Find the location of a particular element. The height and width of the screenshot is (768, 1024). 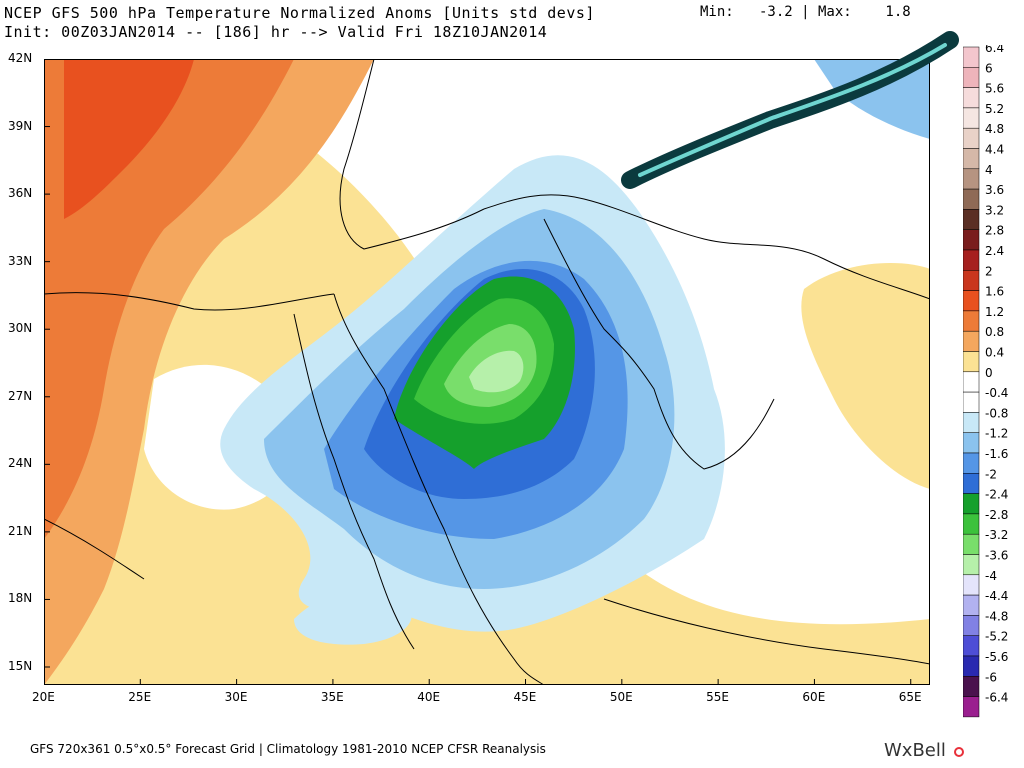

watermark-signature is located at coordinates (790, 110).